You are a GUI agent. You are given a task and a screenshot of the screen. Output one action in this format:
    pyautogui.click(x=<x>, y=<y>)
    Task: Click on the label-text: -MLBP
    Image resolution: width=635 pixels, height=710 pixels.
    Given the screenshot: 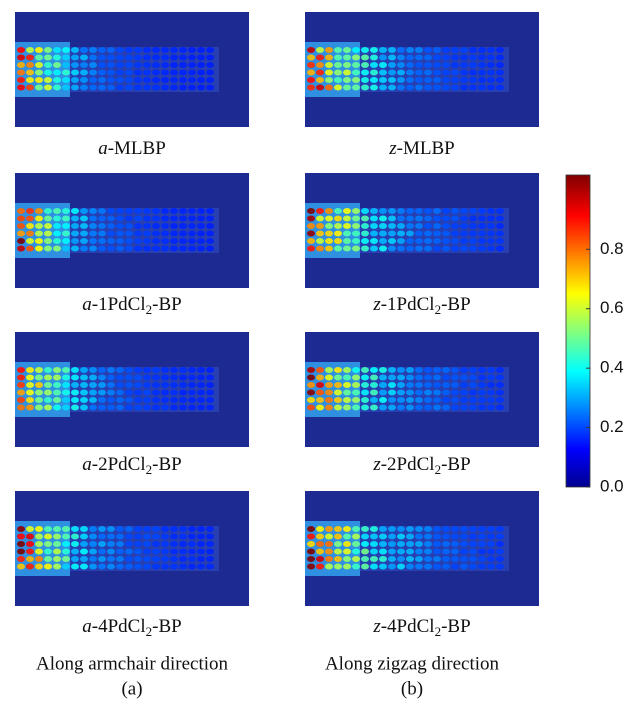 What is the action you would take?
    pyautogui.click(x=426, y=148)
    